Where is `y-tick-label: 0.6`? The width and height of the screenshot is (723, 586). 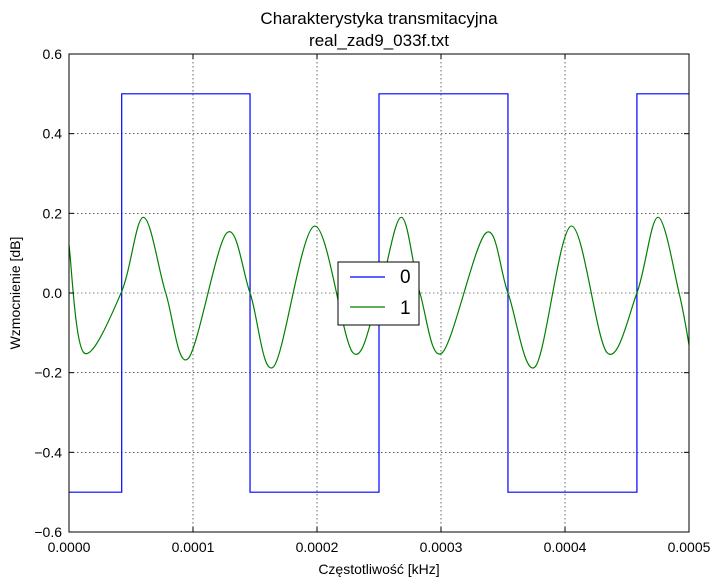 y-tick-label: 0.6 is located at coordinates (53, 54).